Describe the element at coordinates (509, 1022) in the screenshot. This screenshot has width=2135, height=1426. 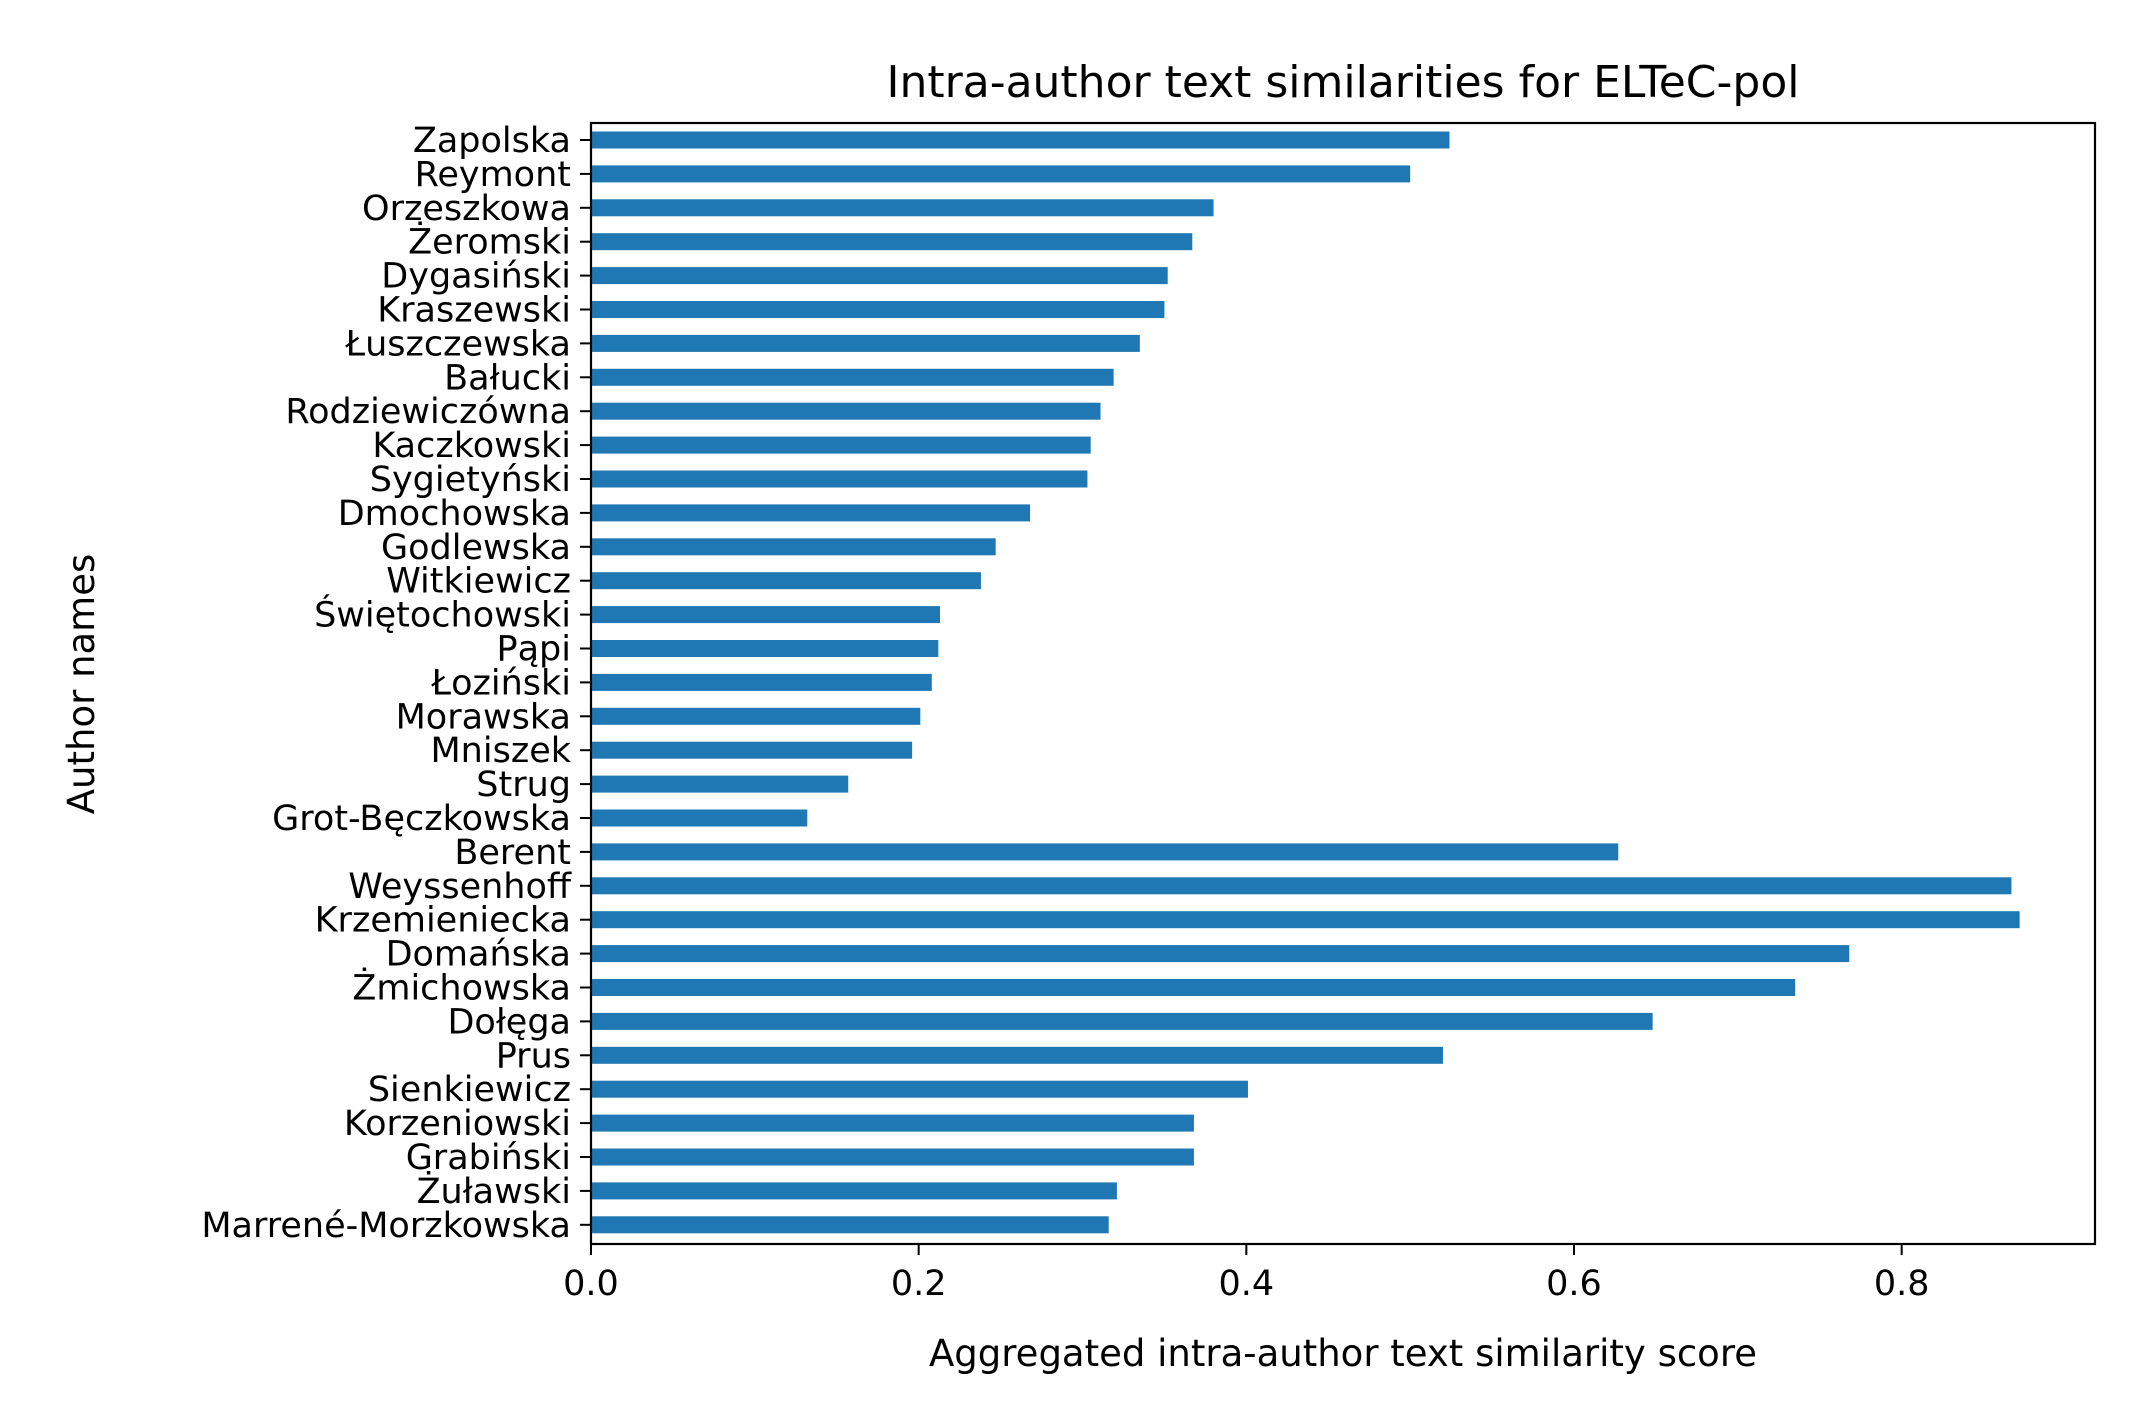
I see `y-tick-label: Dołęga` at that location.